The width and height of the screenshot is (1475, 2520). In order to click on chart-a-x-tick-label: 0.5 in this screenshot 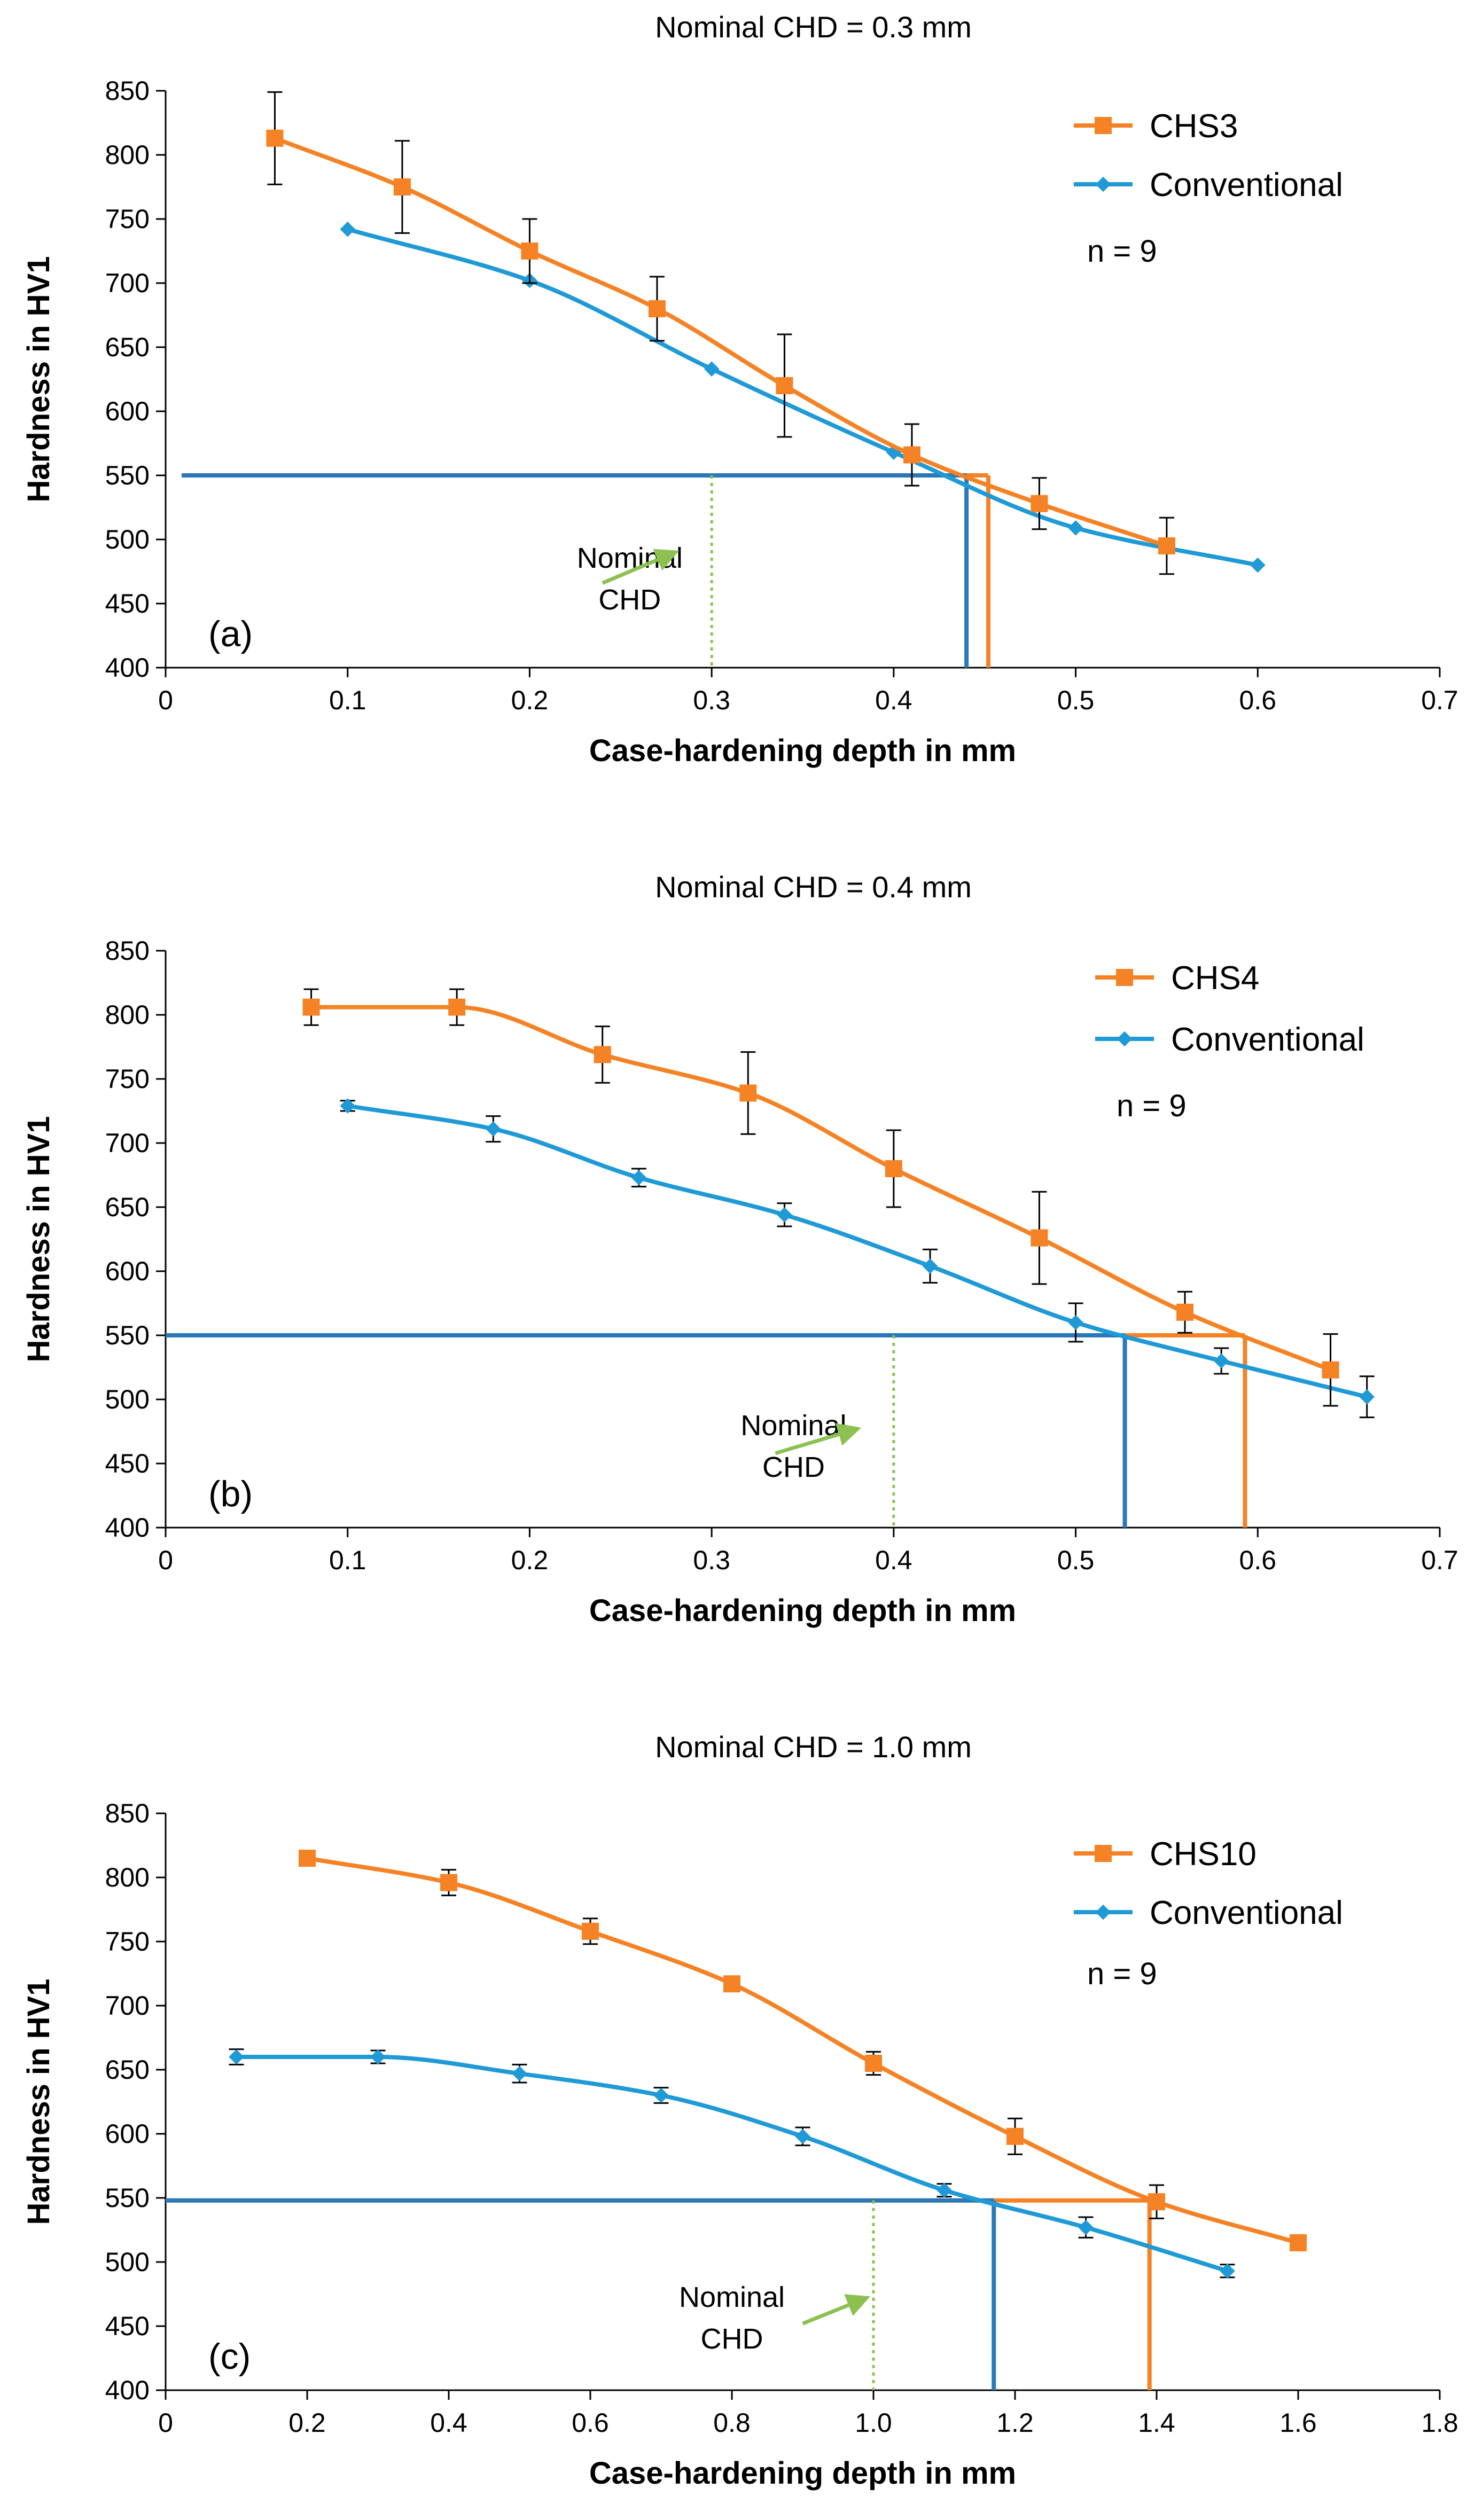, I will do `click(1076, 700)`.